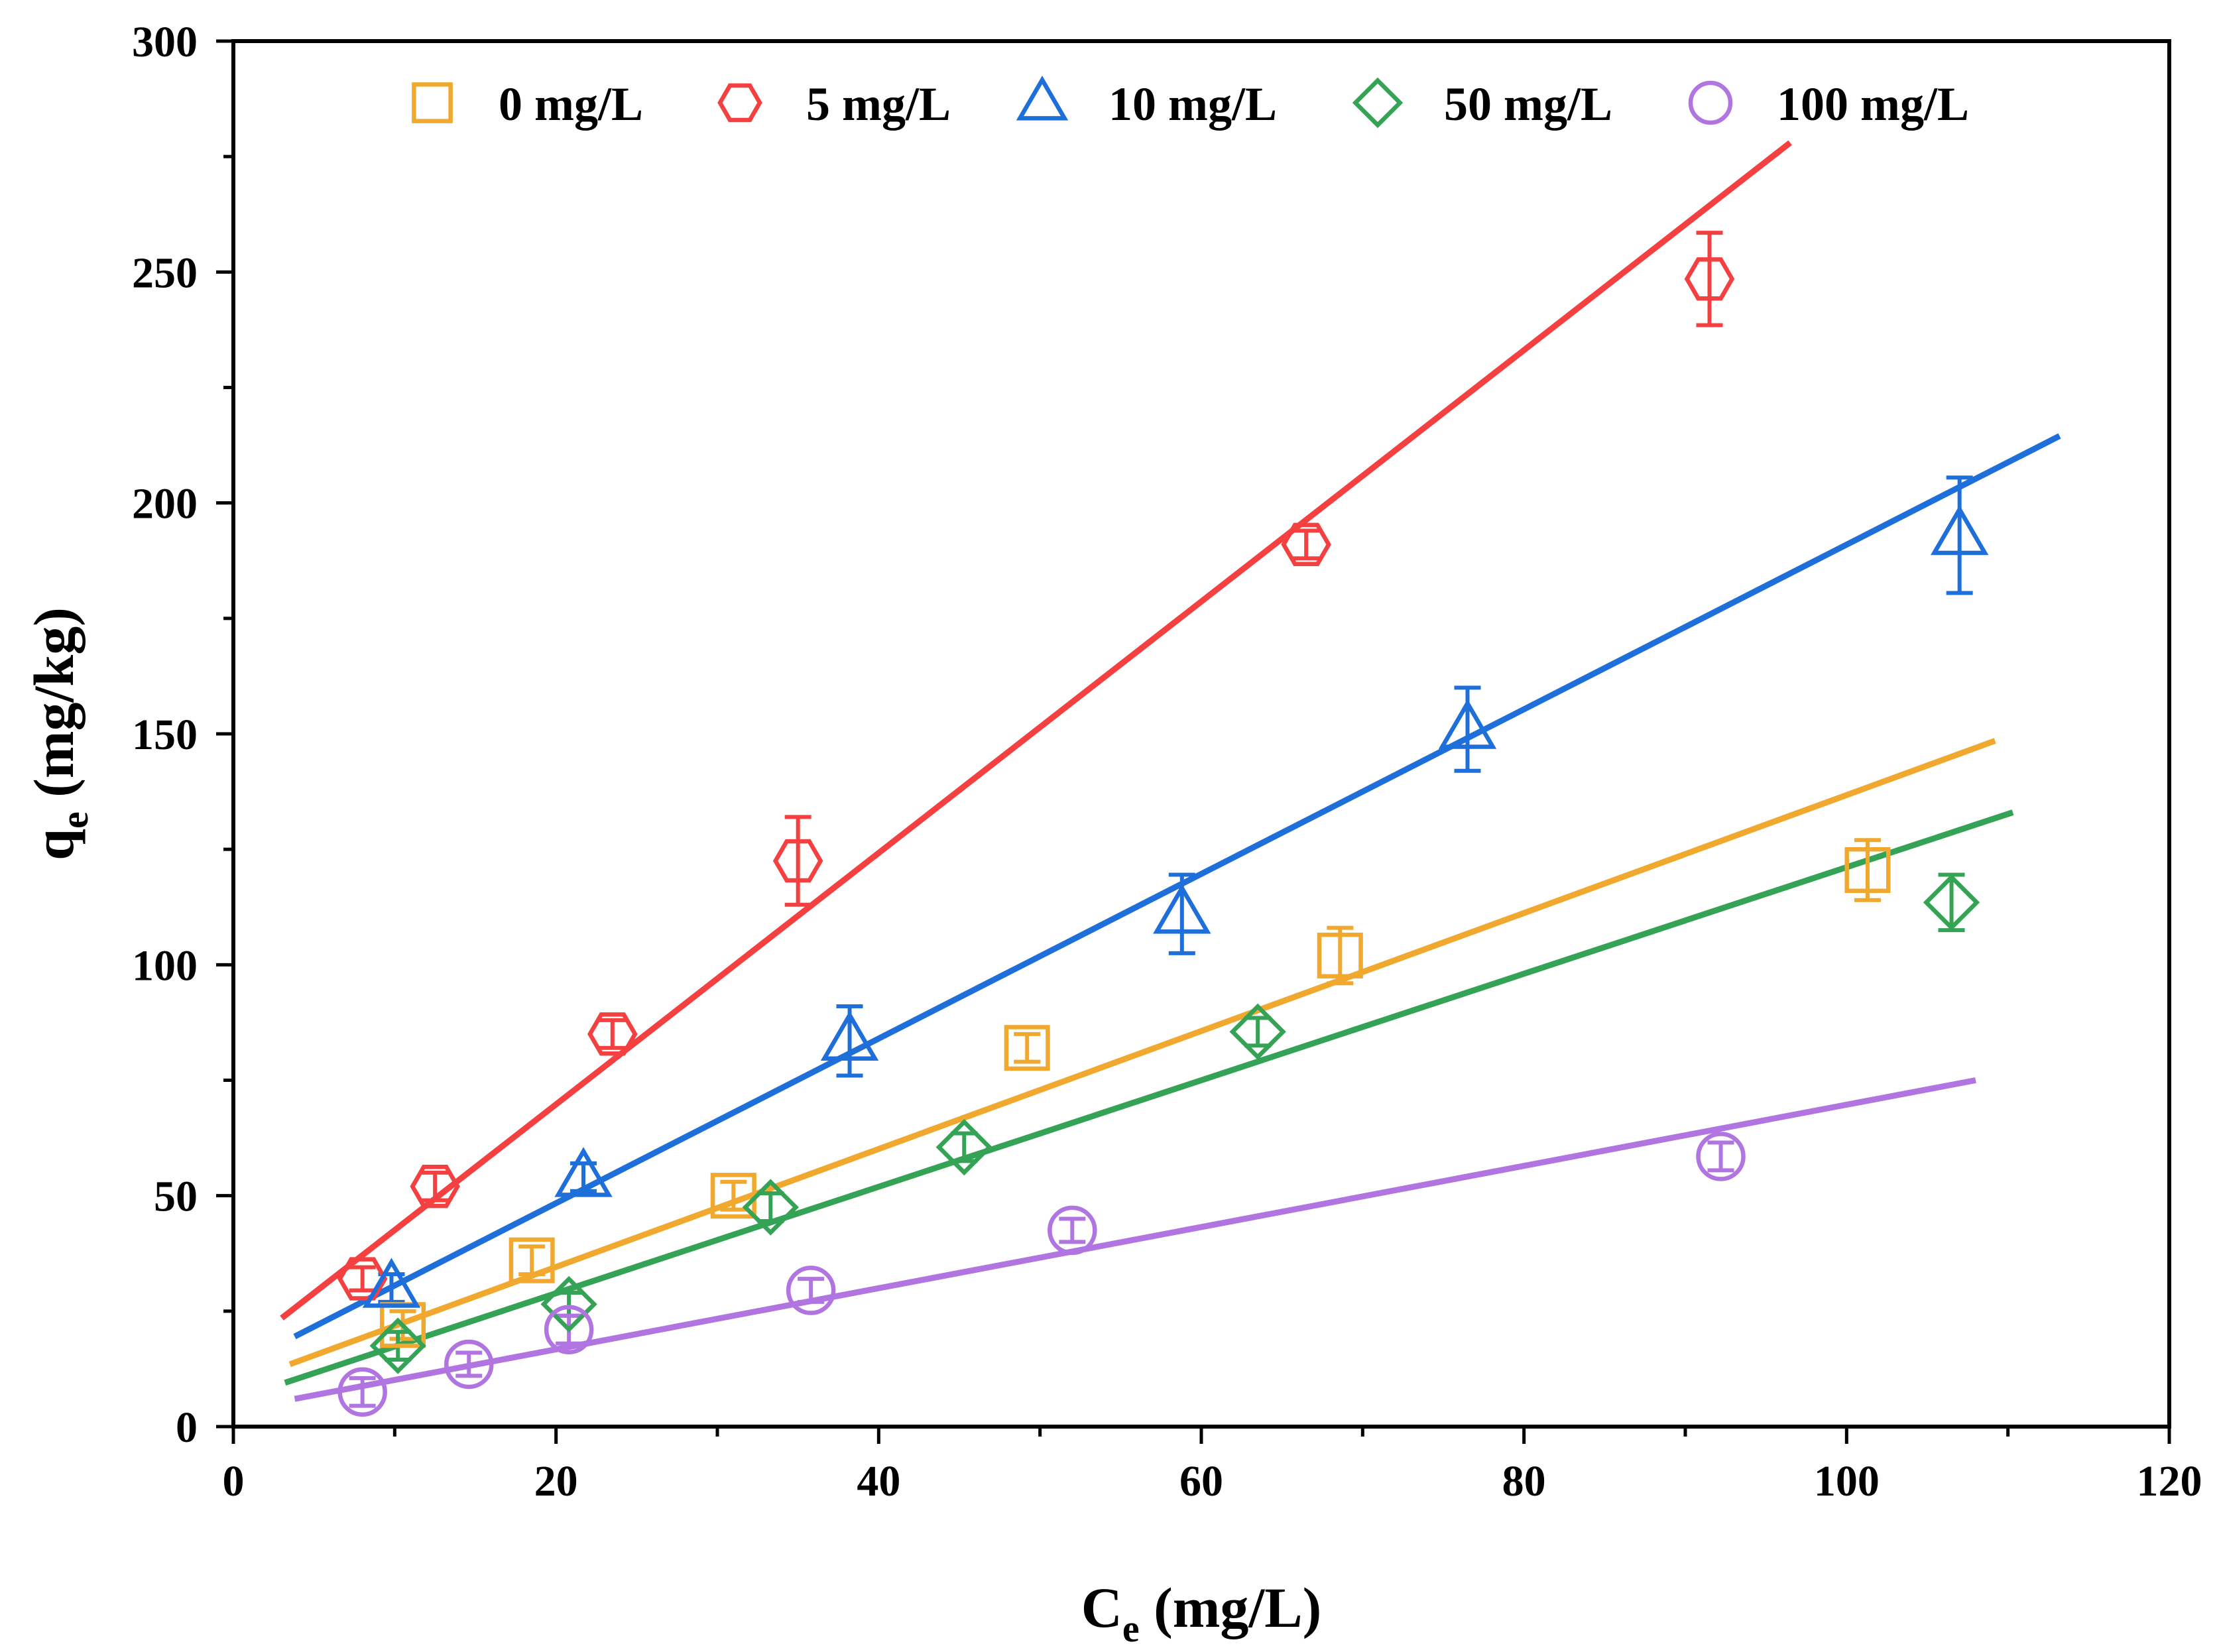  What do you see at coordinates (1524, 1481) in the screenshot?
I see `x-tick-label: 80` at bounding box center [1524, 1481].